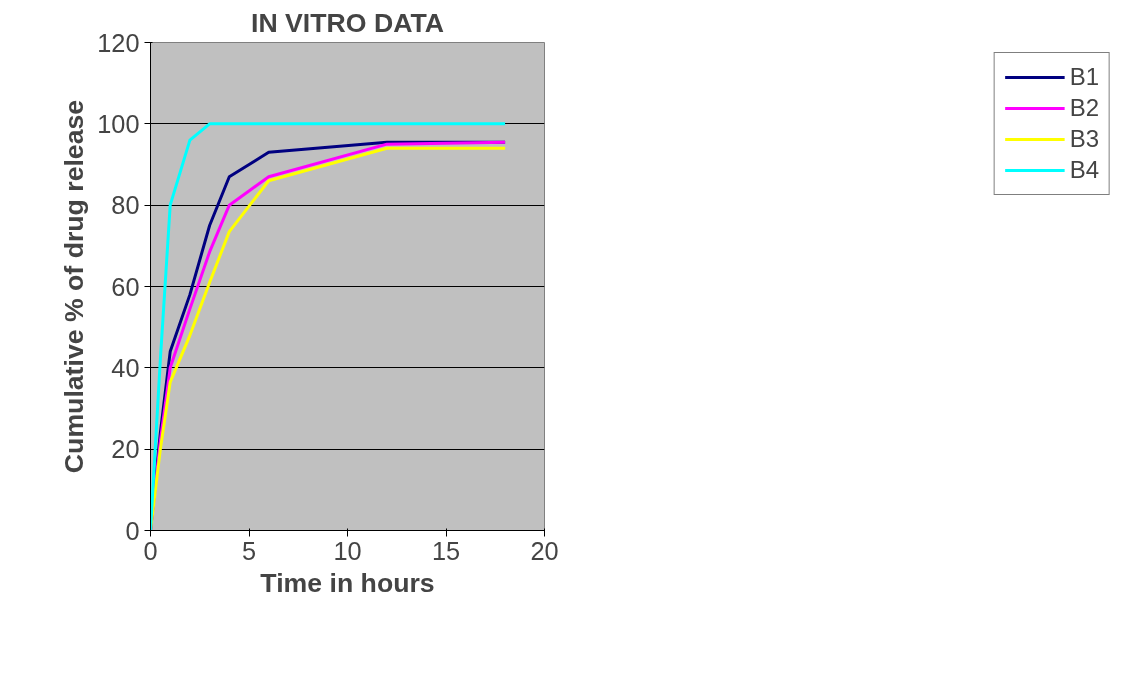  What do you see at coordinates (347, 22) in the screenshot?
I see `chart-title: IN VITRO DATA` at bounding box center [347, 22].